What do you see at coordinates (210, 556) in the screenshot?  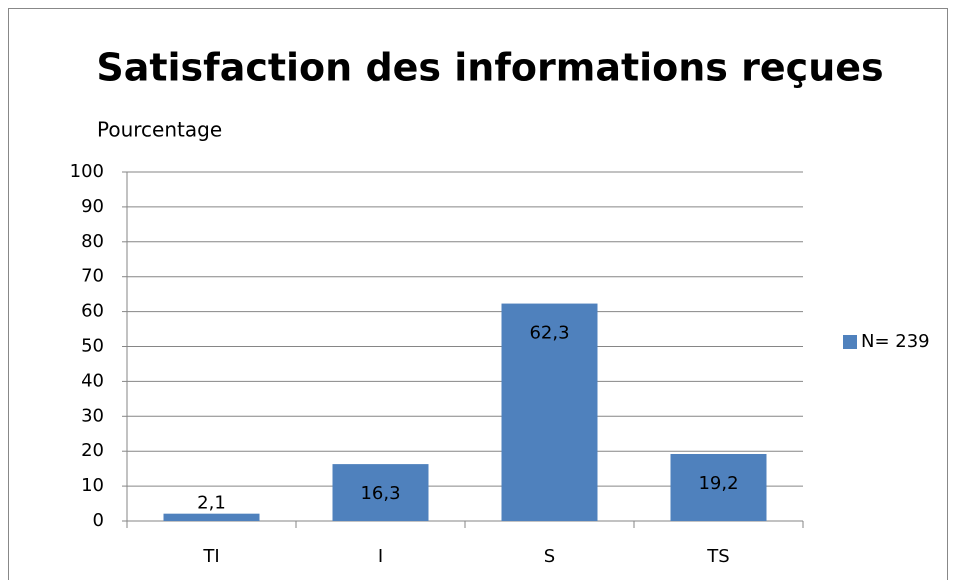 I see `x-tick-label: TI` at bounding box center [210, 556].